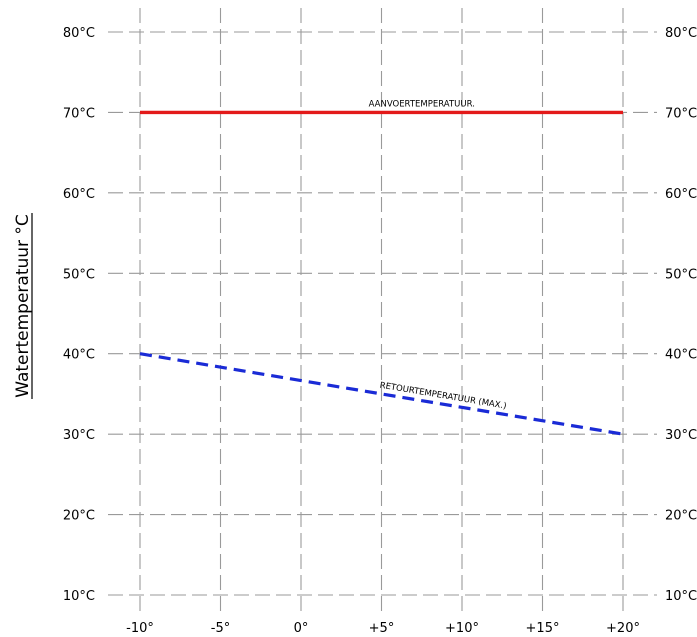 The height and width of the screenshot is (637, 697). I want to click on x-tick-label-5: +15°, so click(543, 628).